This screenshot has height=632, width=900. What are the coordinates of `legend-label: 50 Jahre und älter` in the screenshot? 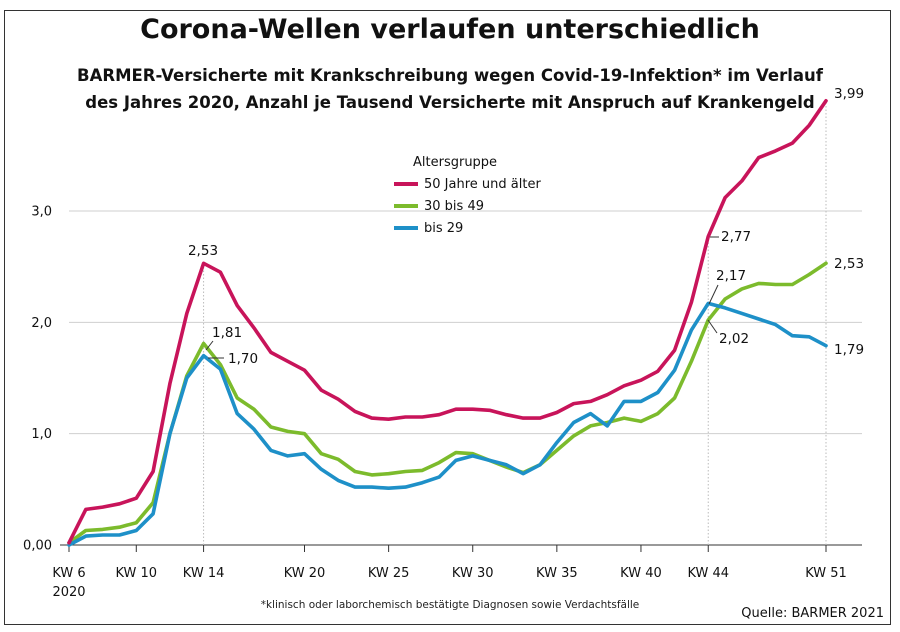 It's located at (482, 184).